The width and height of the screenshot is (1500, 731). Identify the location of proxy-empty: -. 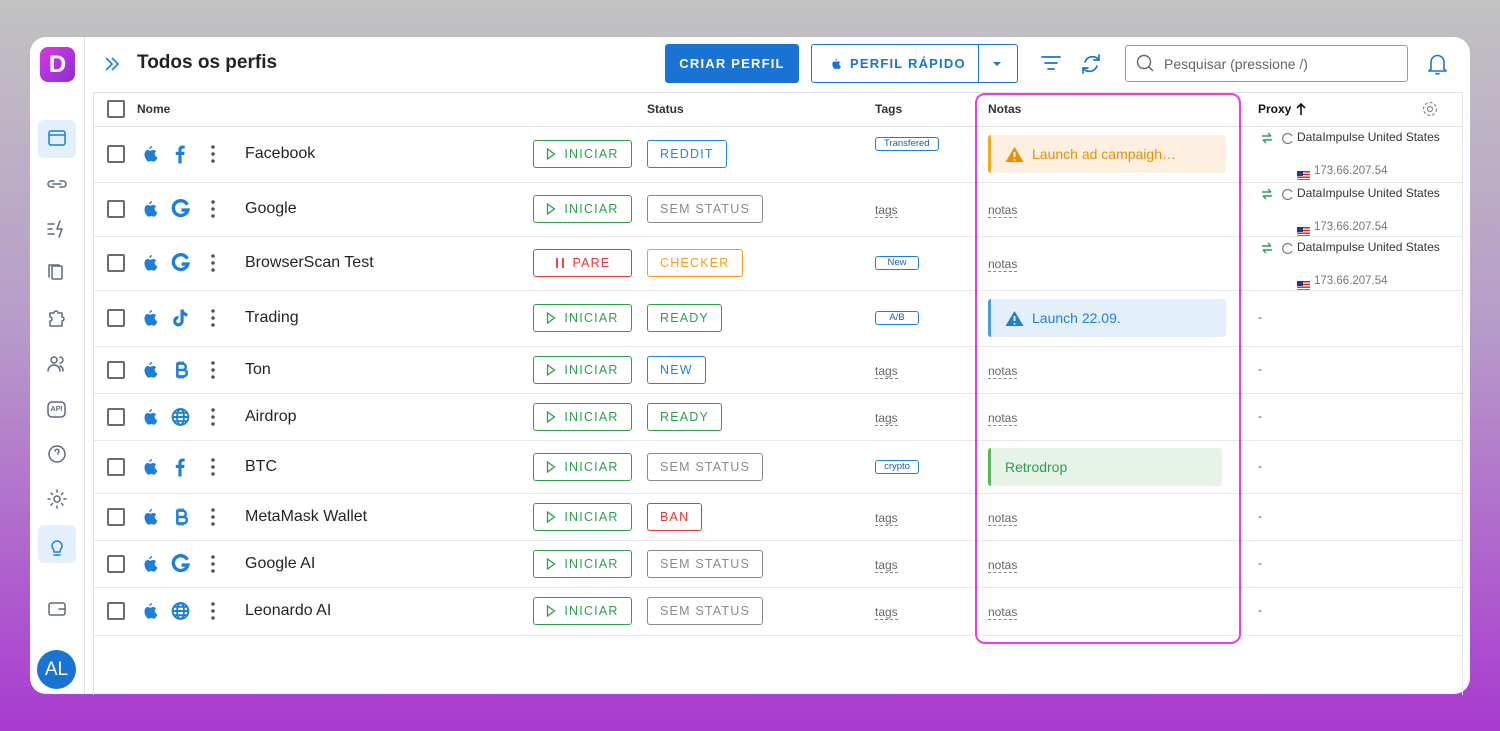
(1260, 465).